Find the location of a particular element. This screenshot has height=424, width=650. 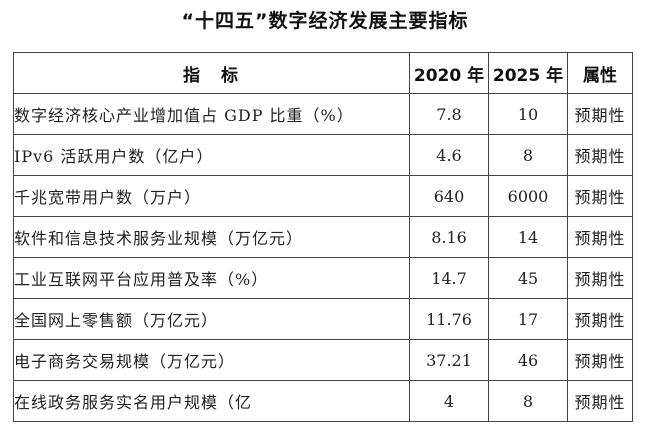

indicator-name: 千兆宽带用户数（万户） is located at coordinates (211, 196).